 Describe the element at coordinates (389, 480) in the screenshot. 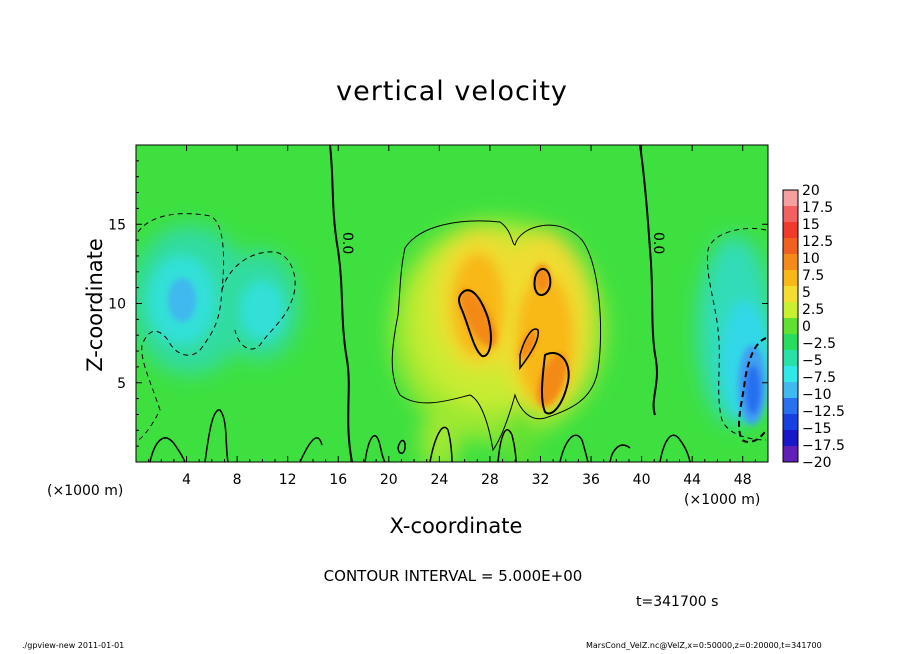

I see `x-tick-label: 20` at that location.